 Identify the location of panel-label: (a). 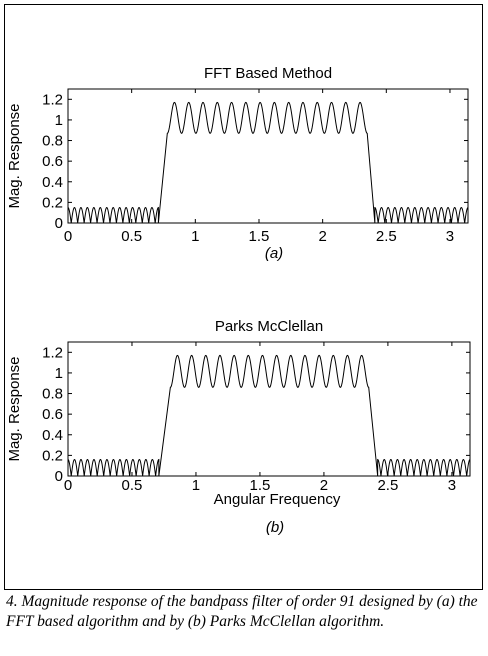
(274, 253).